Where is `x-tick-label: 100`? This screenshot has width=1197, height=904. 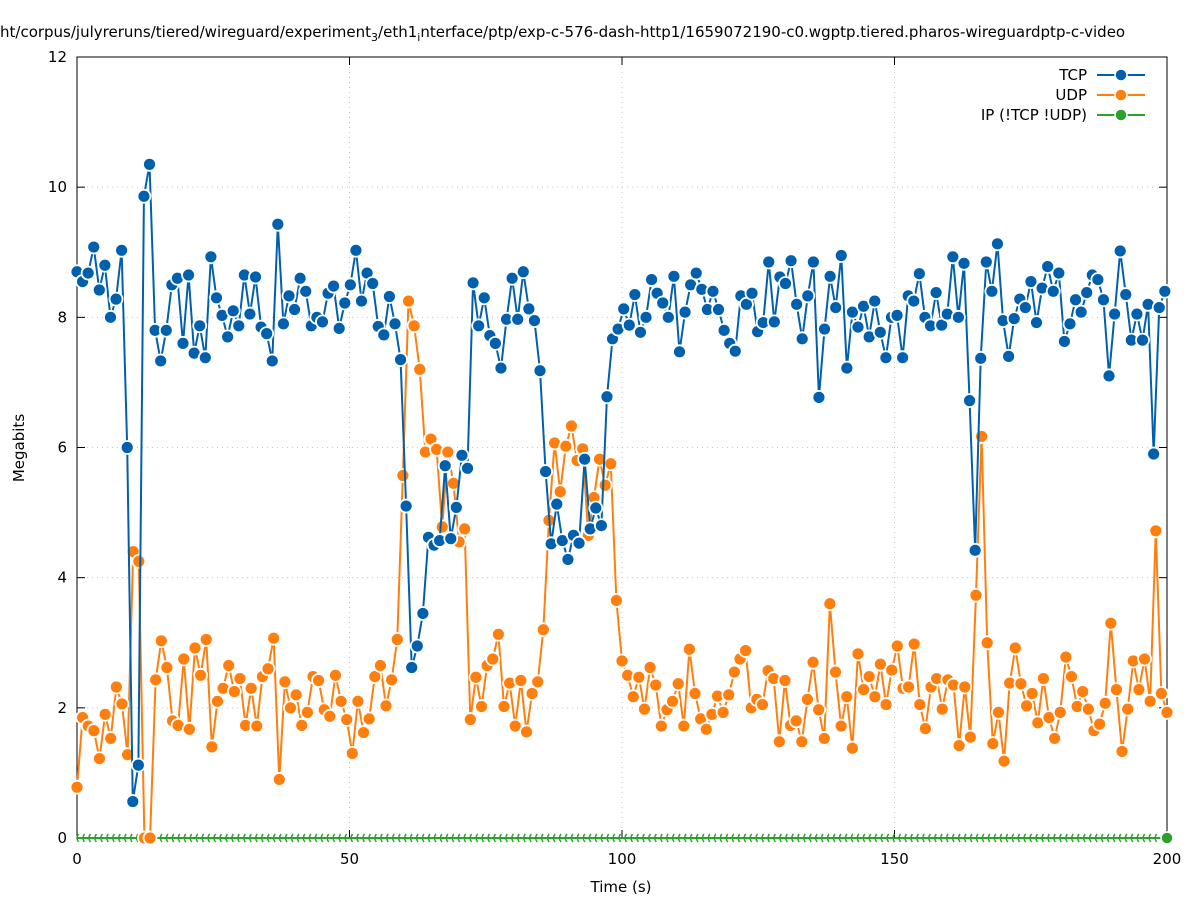
x-tick-label: 100 is located at coordinates (622, 859).